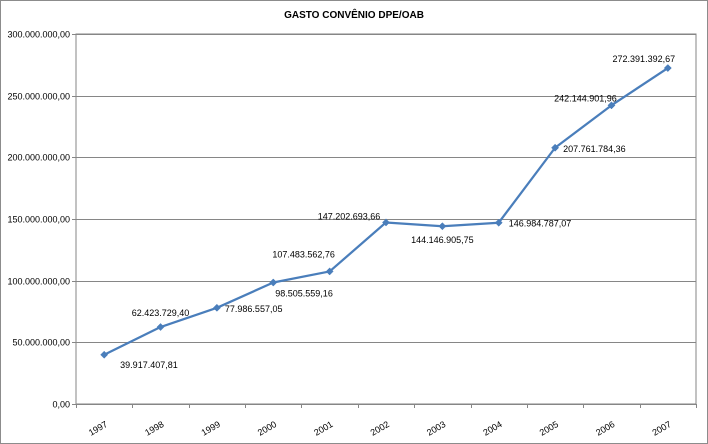 The image size is (708, 444). What do you see at coordinates (38, 220) in the screenshot?
I see `y-tick-label: 150.000.000,00` at bounding box center [38, 220].